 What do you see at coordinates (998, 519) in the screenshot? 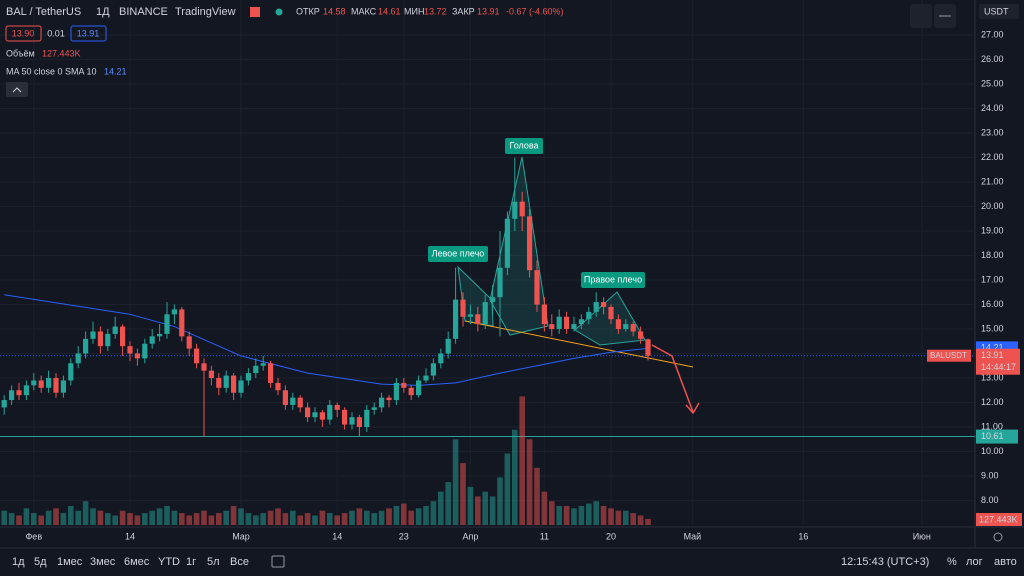
I see `volume-tag-label: 127.443K` at bounding box center [998, 519].